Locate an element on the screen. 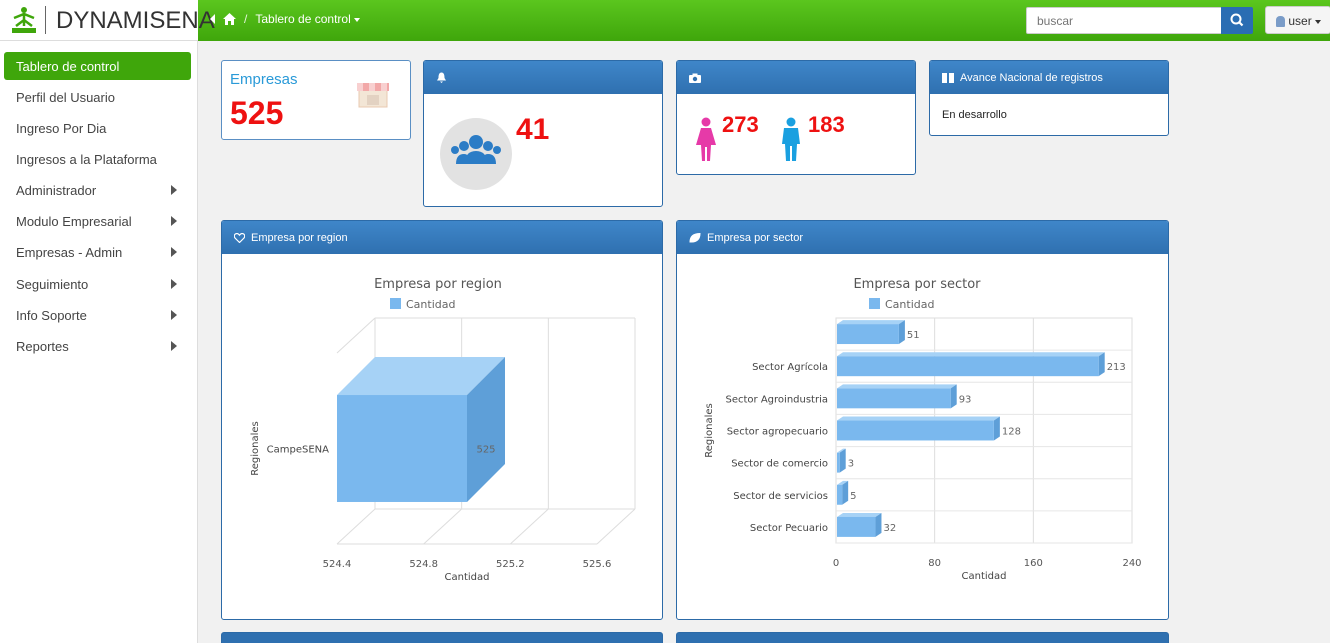 The height and width of the screenshot is (643, 1330). avance-title: Avance Nacional de registros is located at coordinates (1031, 77).